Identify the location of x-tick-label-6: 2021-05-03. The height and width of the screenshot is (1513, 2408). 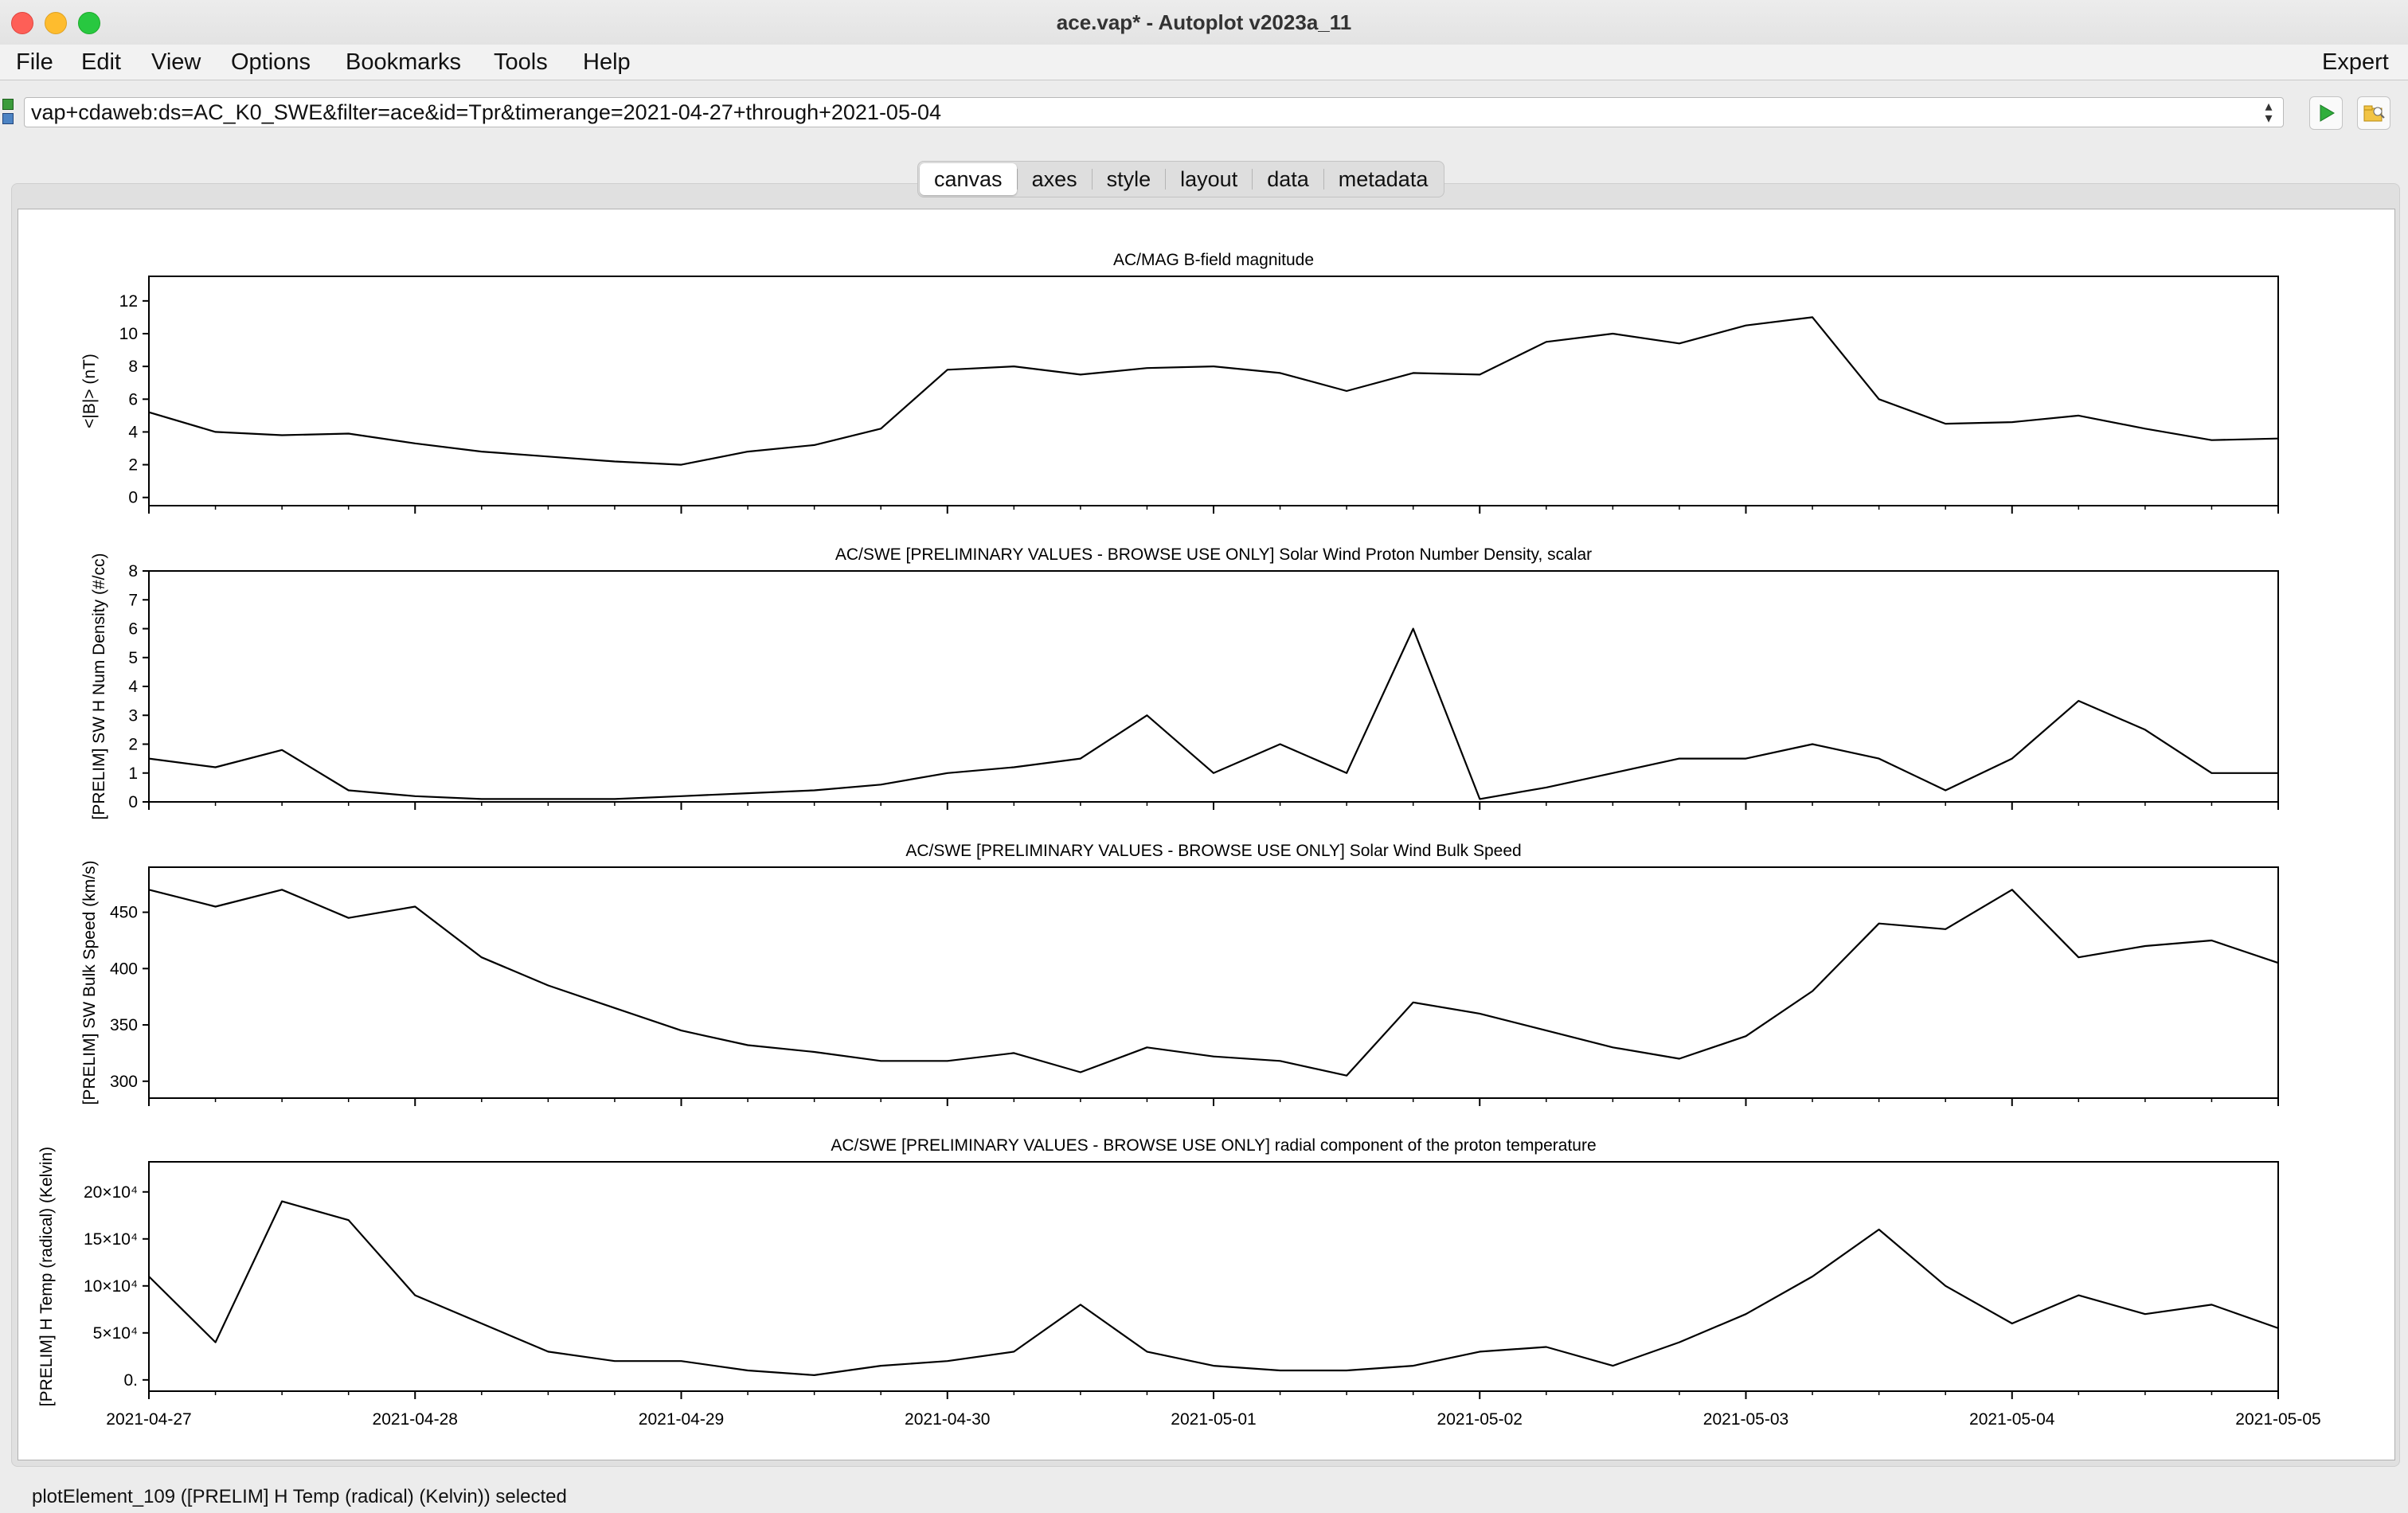
(1746, 1420).